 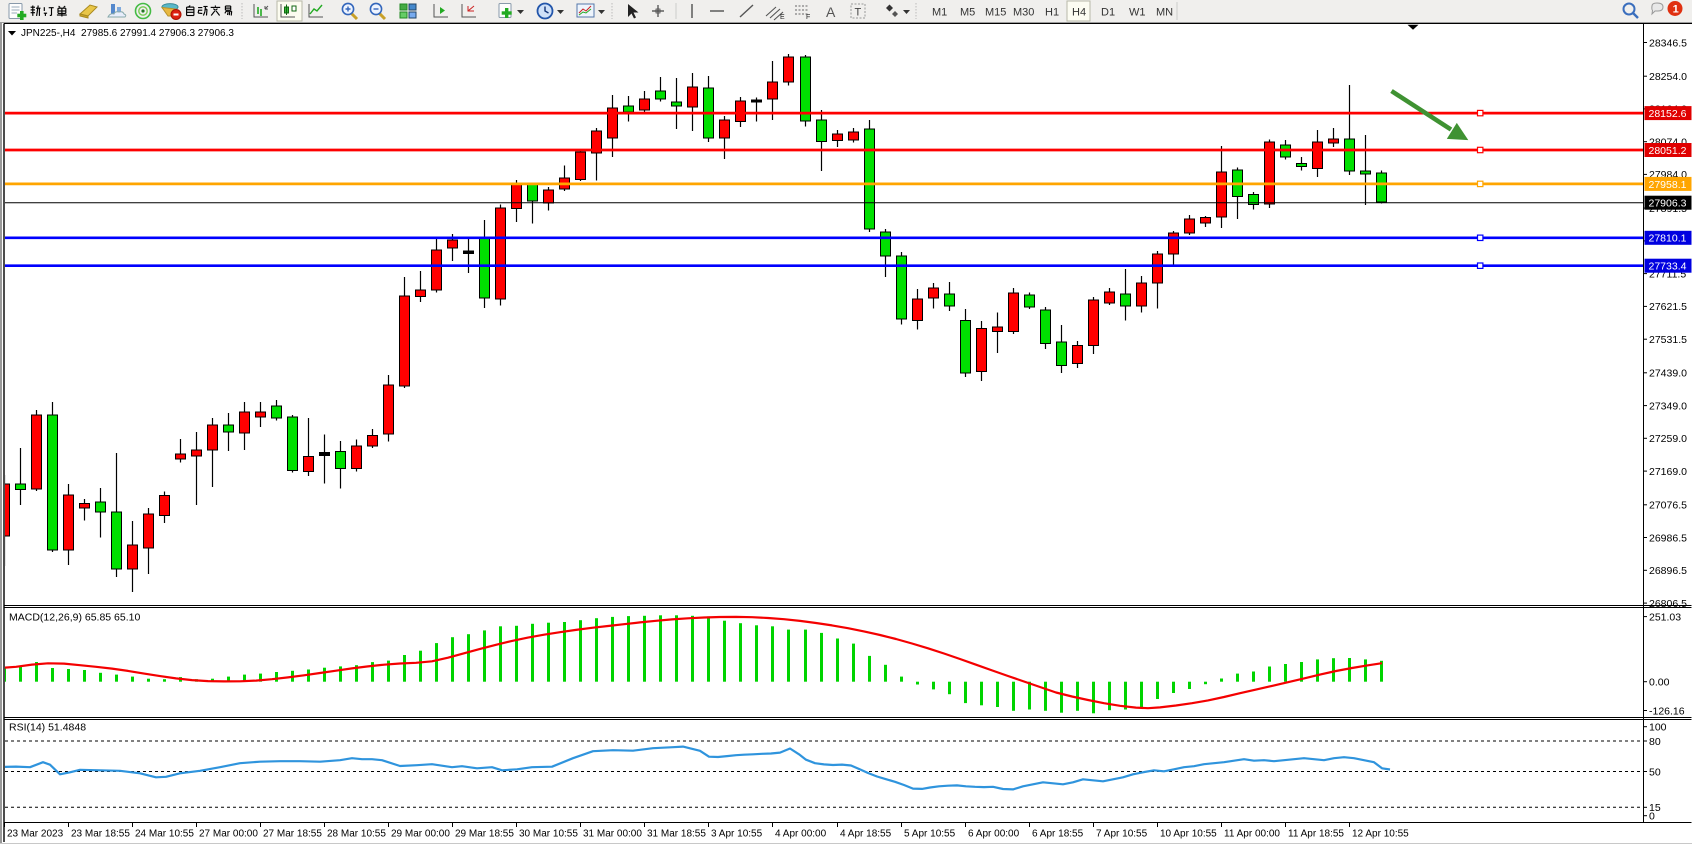 I want to click on svg-text: 28152.6, so click(x=1668, y=114).